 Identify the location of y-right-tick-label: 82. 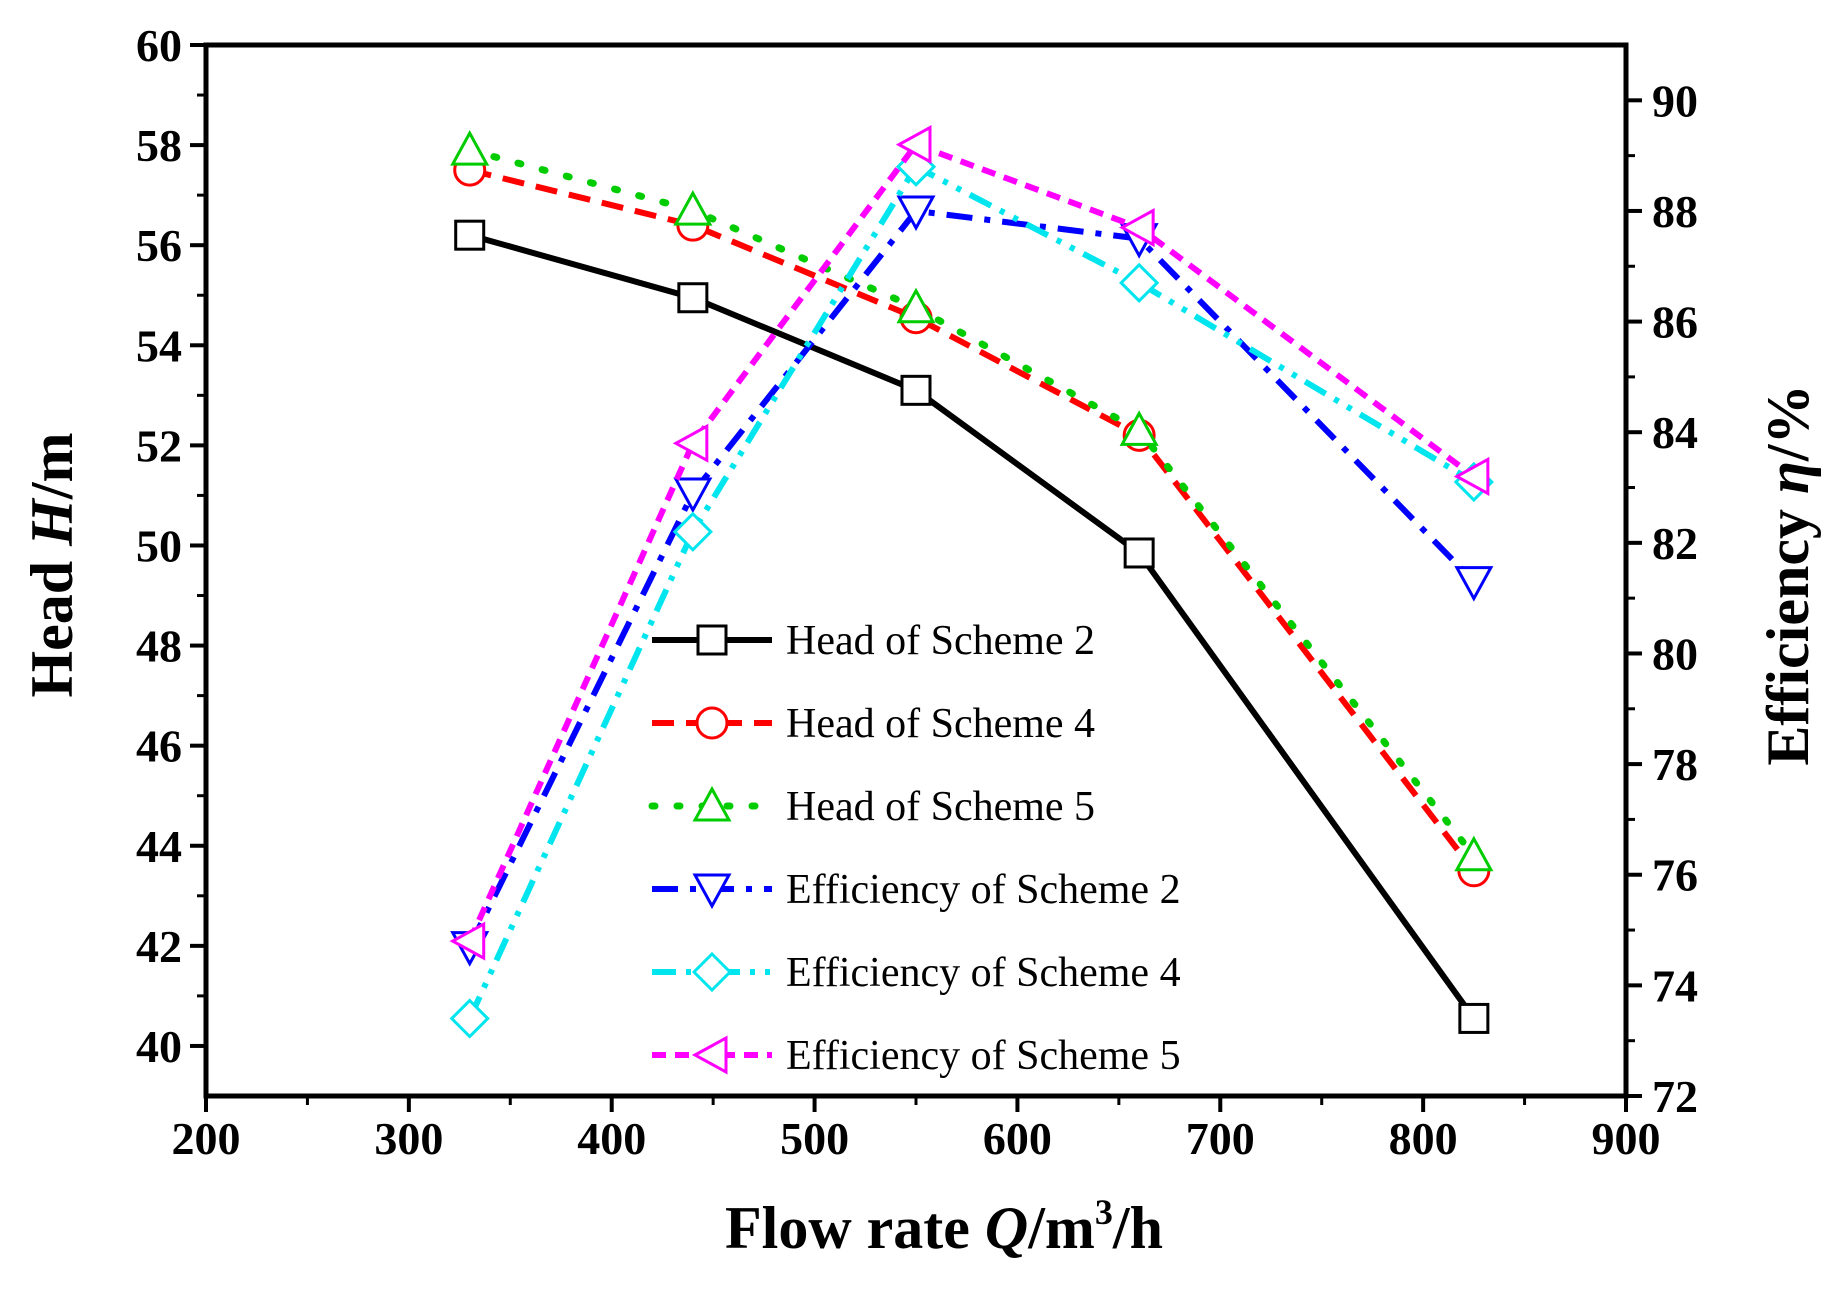
(1675, 543).